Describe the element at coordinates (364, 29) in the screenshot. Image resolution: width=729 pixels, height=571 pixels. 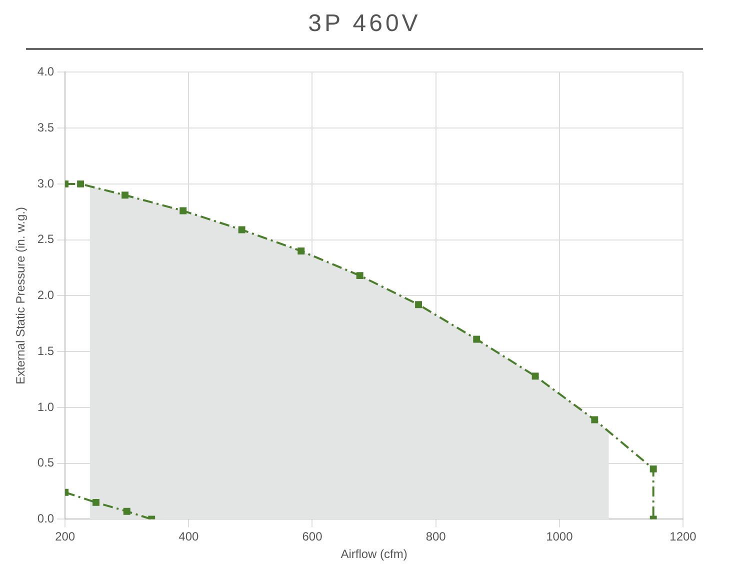
I see `chart-title: 3P 460V` at that location.